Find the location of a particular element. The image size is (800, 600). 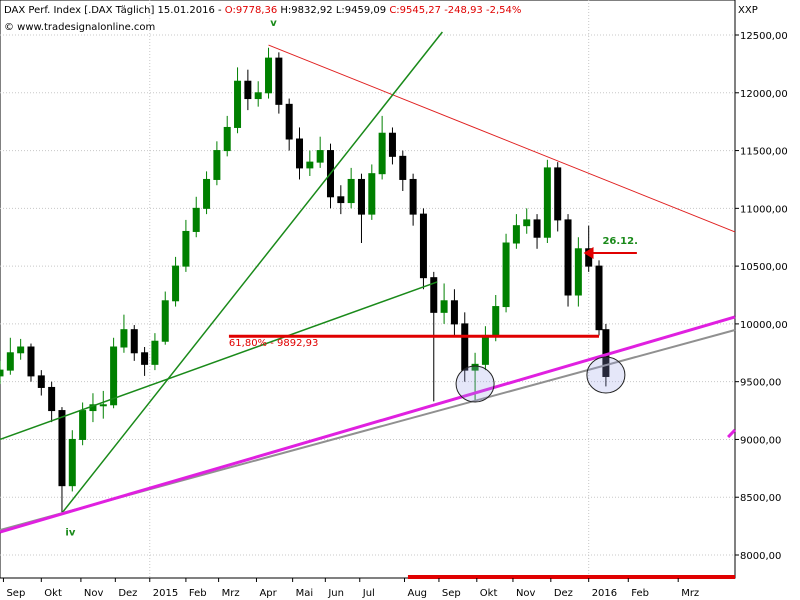

y-tick-label: 11500,00 is located at coordinates (764, 152).